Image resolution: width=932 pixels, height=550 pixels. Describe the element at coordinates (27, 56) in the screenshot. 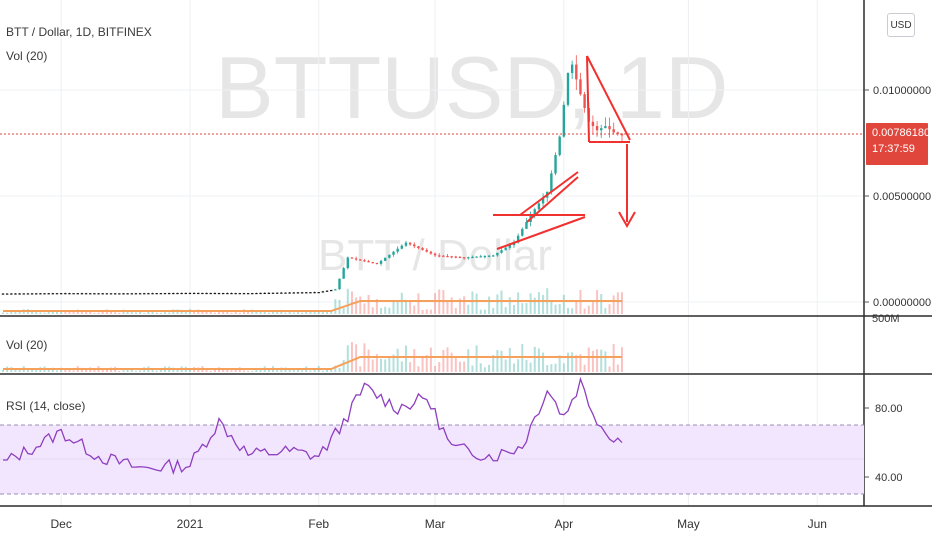

I see `vol-indicator-title: Vol (20)` at that location.